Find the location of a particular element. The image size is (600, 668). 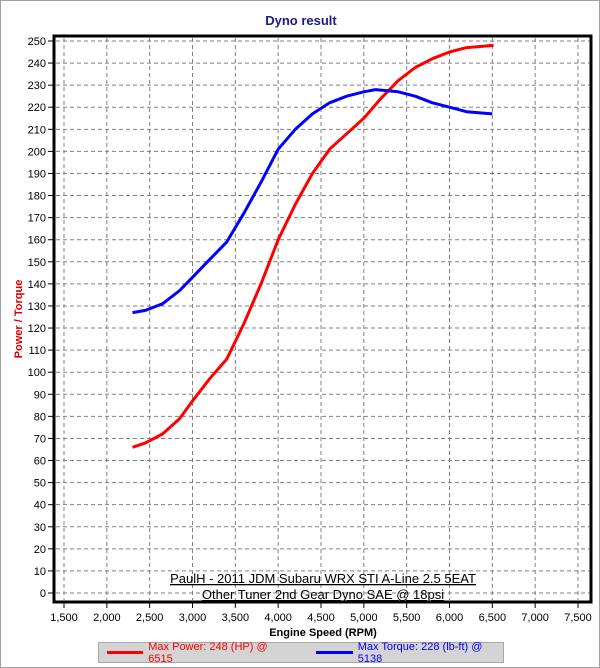

x-tick-label: 5,000 is located at coordinates (364, 618).